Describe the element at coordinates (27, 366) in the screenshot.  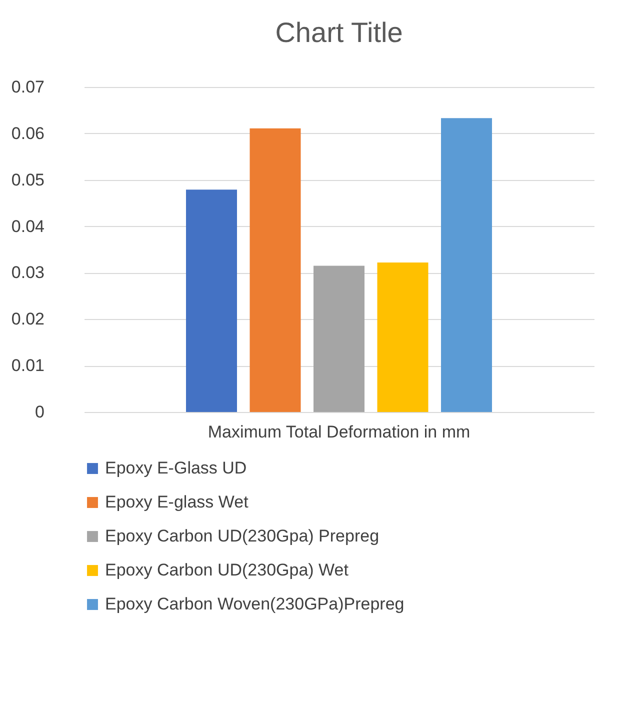
I see `y-tick-label: 0.01` at that location.